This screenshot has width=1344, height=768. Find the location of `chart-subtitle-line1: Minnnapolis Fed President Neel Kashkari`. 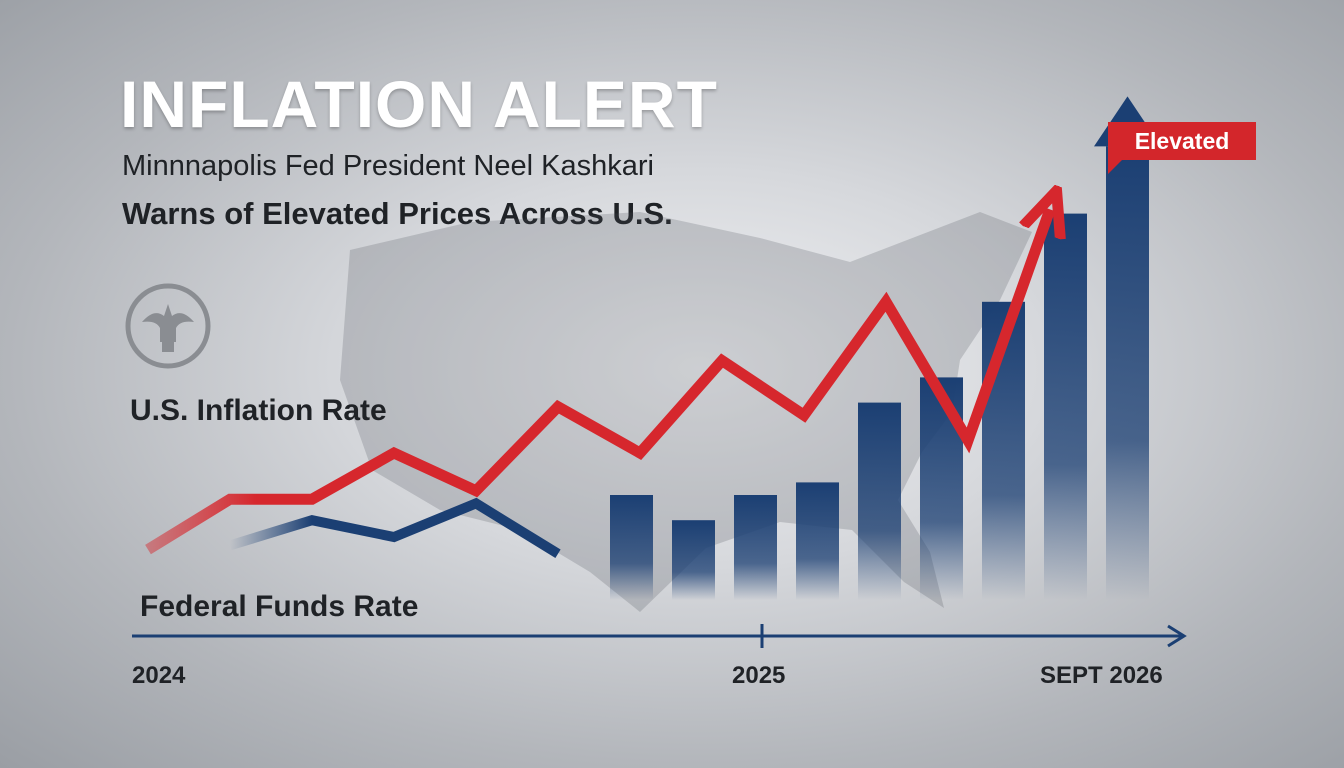

chart-subtitle-line1: Minnnapolis Fed President Neel Kashkari is located at coordinates (388, 166).